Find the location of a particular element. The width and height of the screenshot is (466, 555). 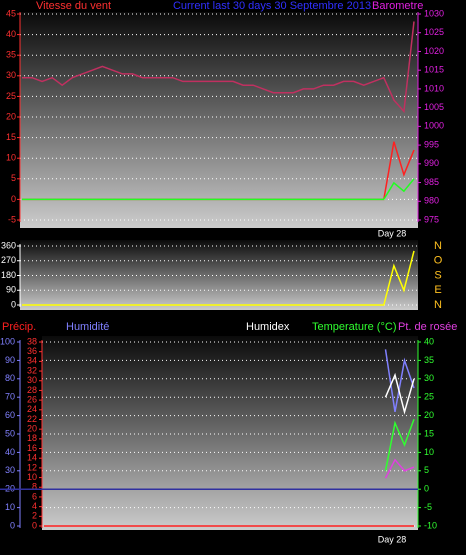

y-tick-label: 12 is located at coordinates (32, 467).